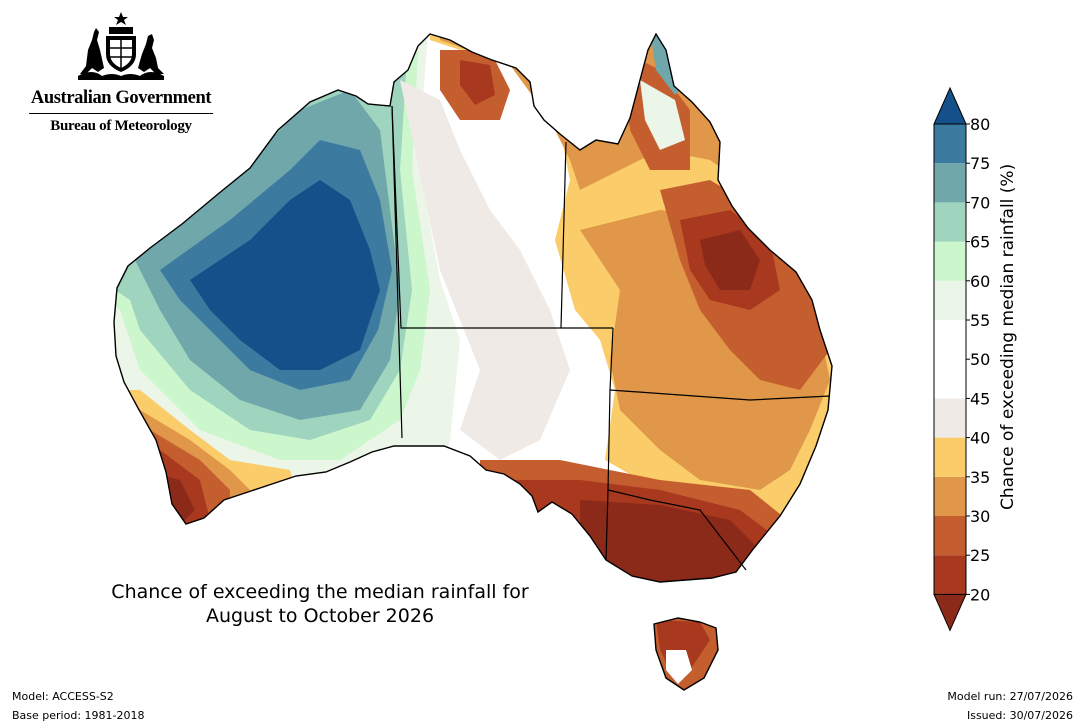 The height and width of the screenshot is (726, 1085). What do you see at coordinates (1019, 715) in the screenshot?
I see `footer-issued: Issued: 30/07/2026` at bounding box center [1019, 715].